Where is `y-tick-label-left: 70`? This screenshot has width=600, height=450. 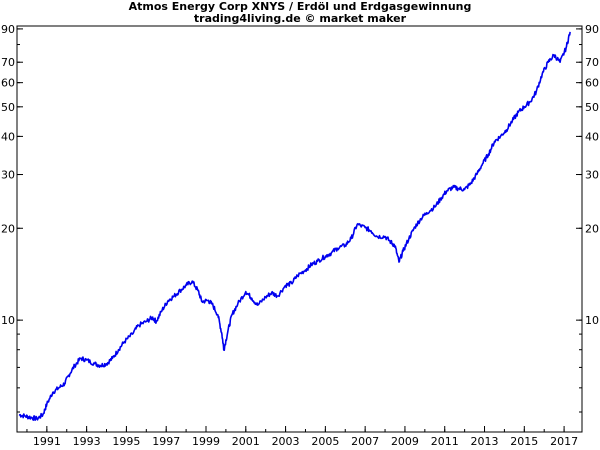
y-tick-label-left: 70 is located at coordinates (8, 62).